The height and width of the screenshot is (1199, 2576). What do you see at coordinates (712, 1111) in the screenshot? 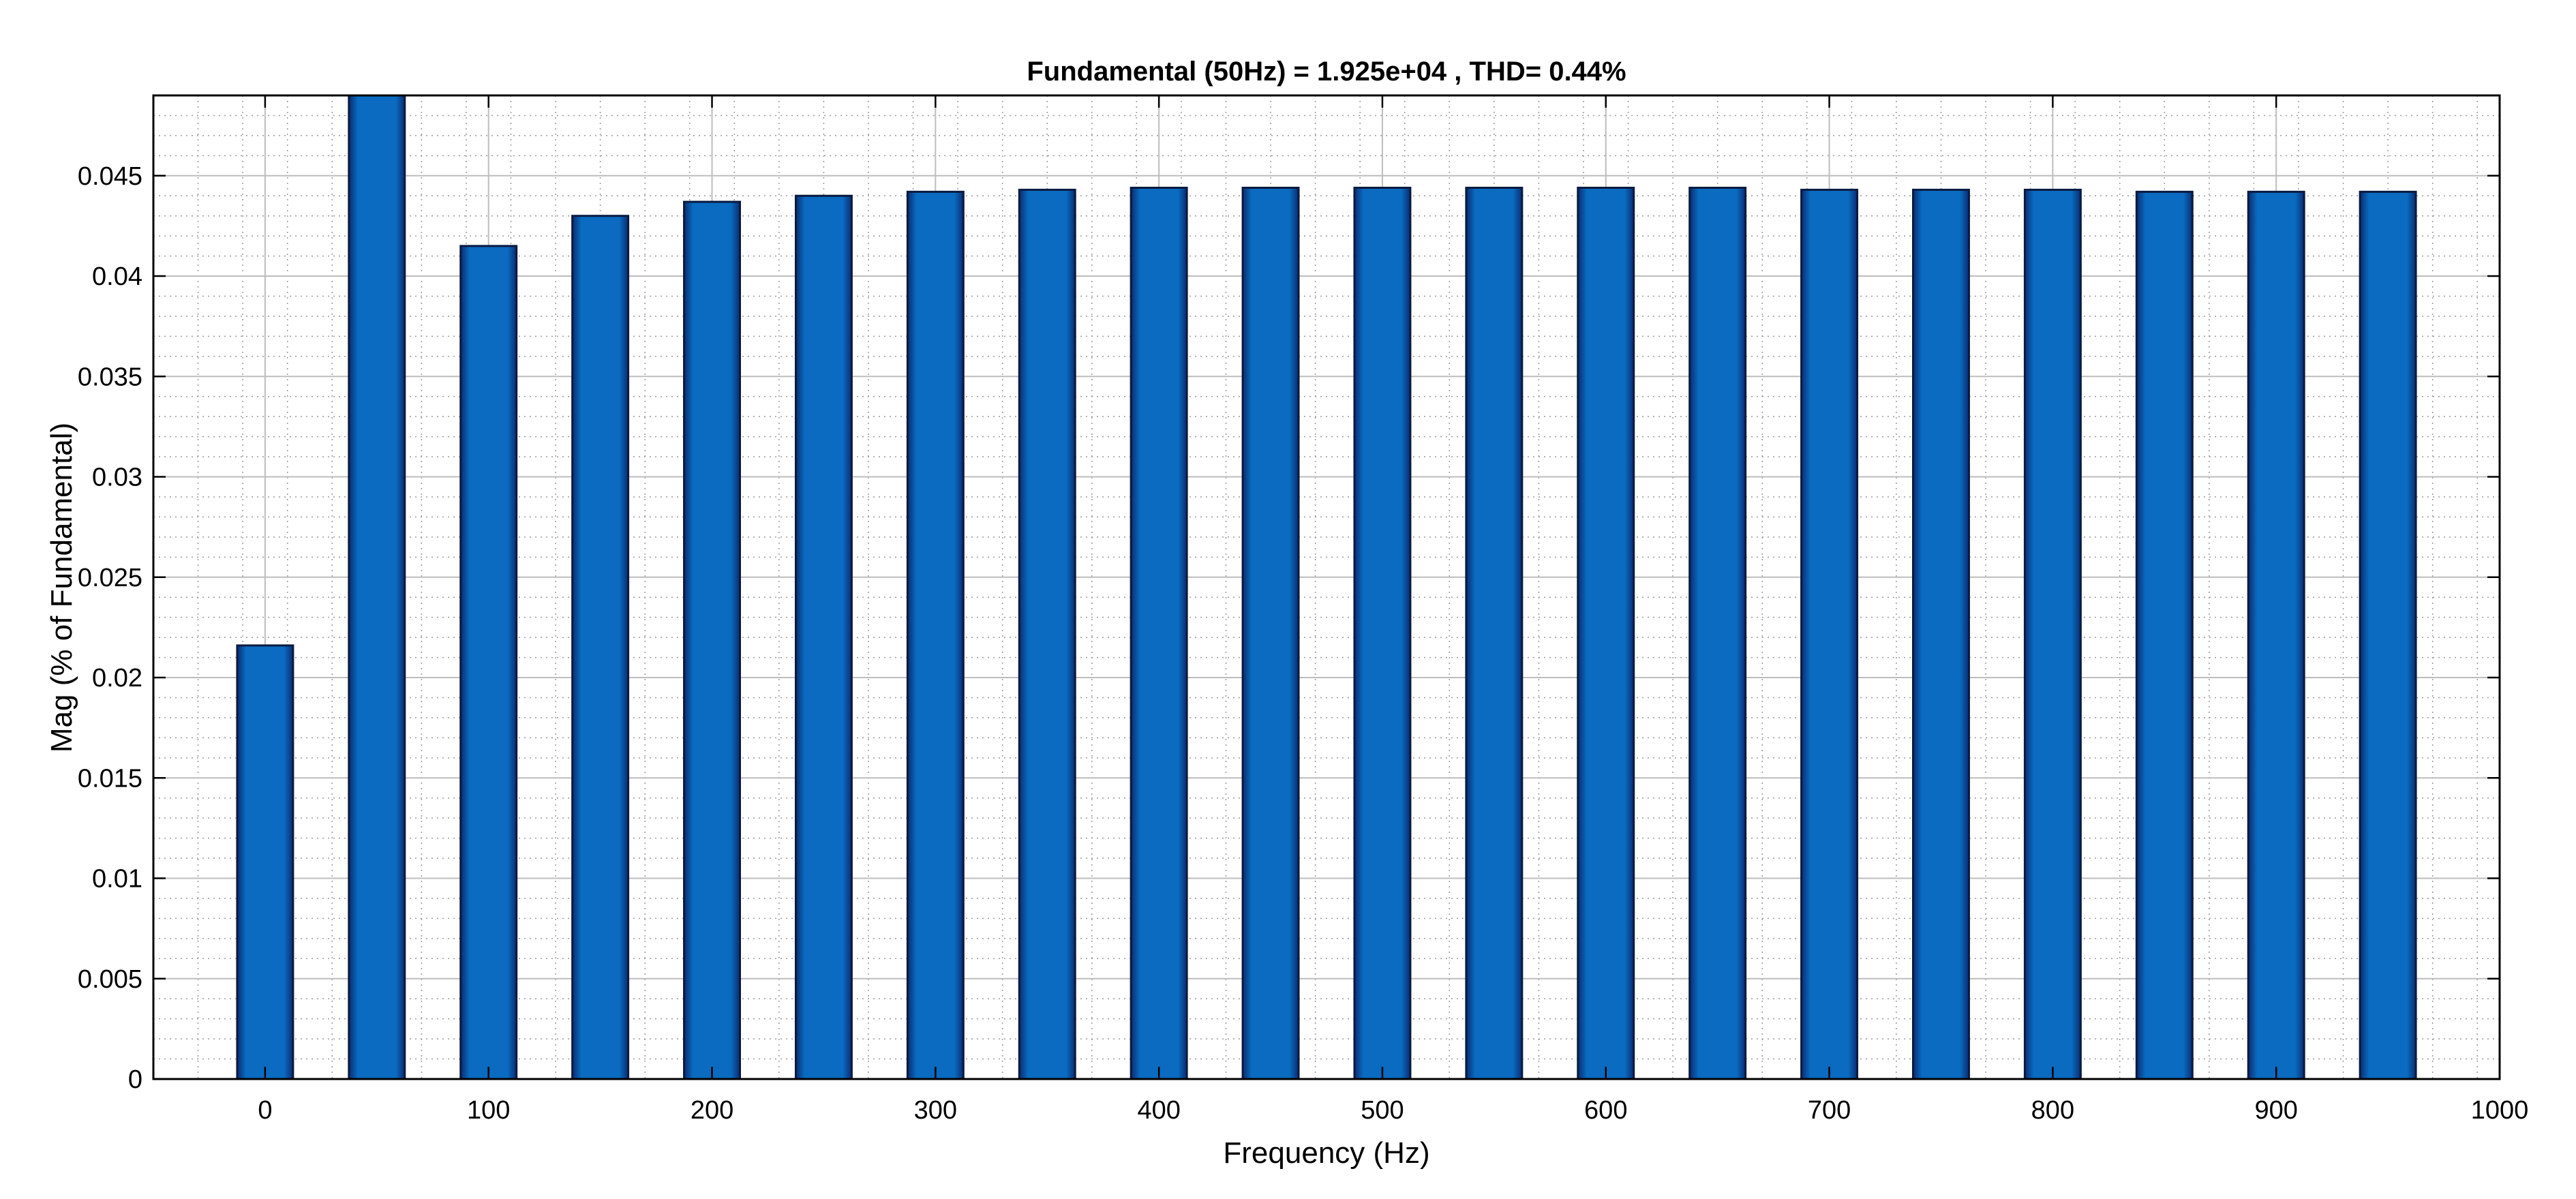
I see `x-tick-label: 200` at bounding box center [712, 1111].